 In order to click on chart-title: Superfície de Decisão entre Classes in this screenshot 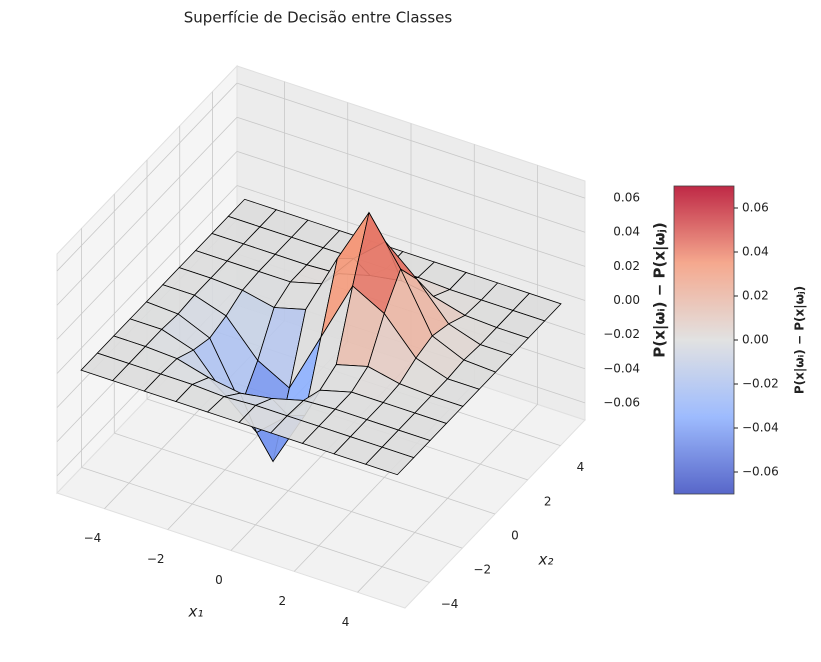, I will do `click(318, 18)`.